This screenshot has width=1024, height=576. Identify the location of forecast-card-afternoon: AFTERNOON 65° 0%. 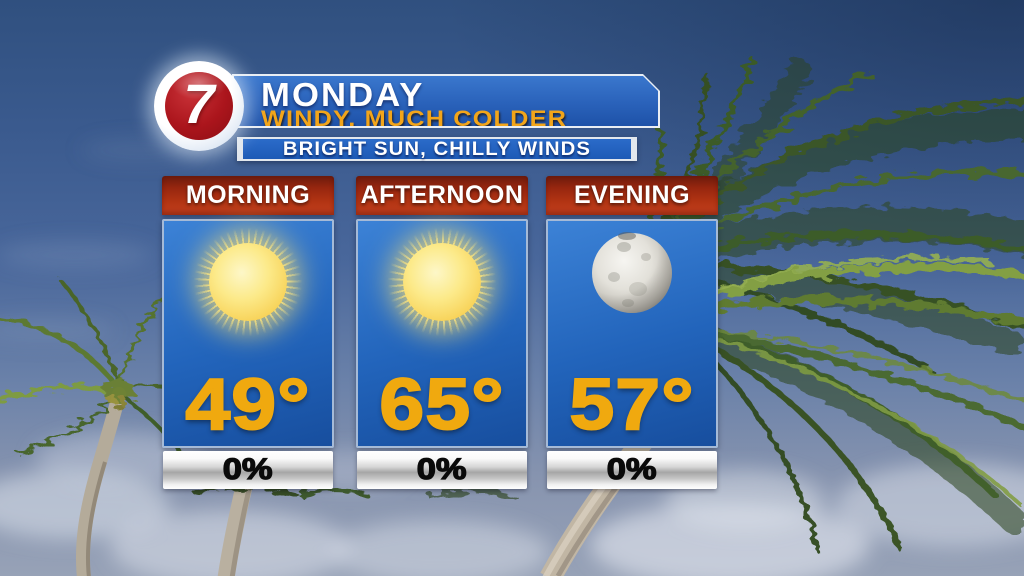
(442, 332).